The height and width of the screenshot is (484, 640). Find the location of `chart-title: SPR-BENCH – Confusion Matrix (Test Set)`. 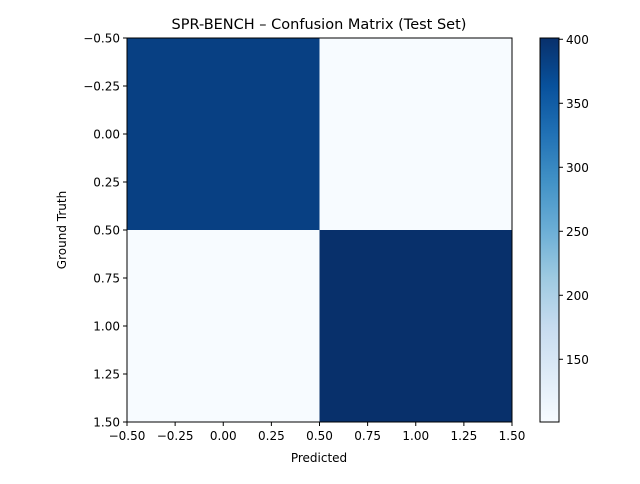

chart-title: SPR-BENCH – Confusion Matrix (Test Set) is located at coordinates (319, 25).